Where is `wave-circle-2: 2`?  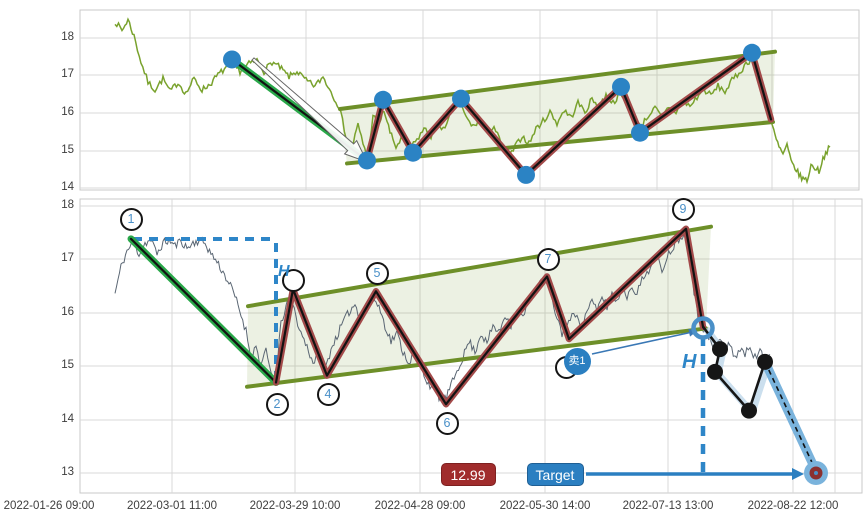
wave-circle-2: 2 is located at coordinates (277, 404).